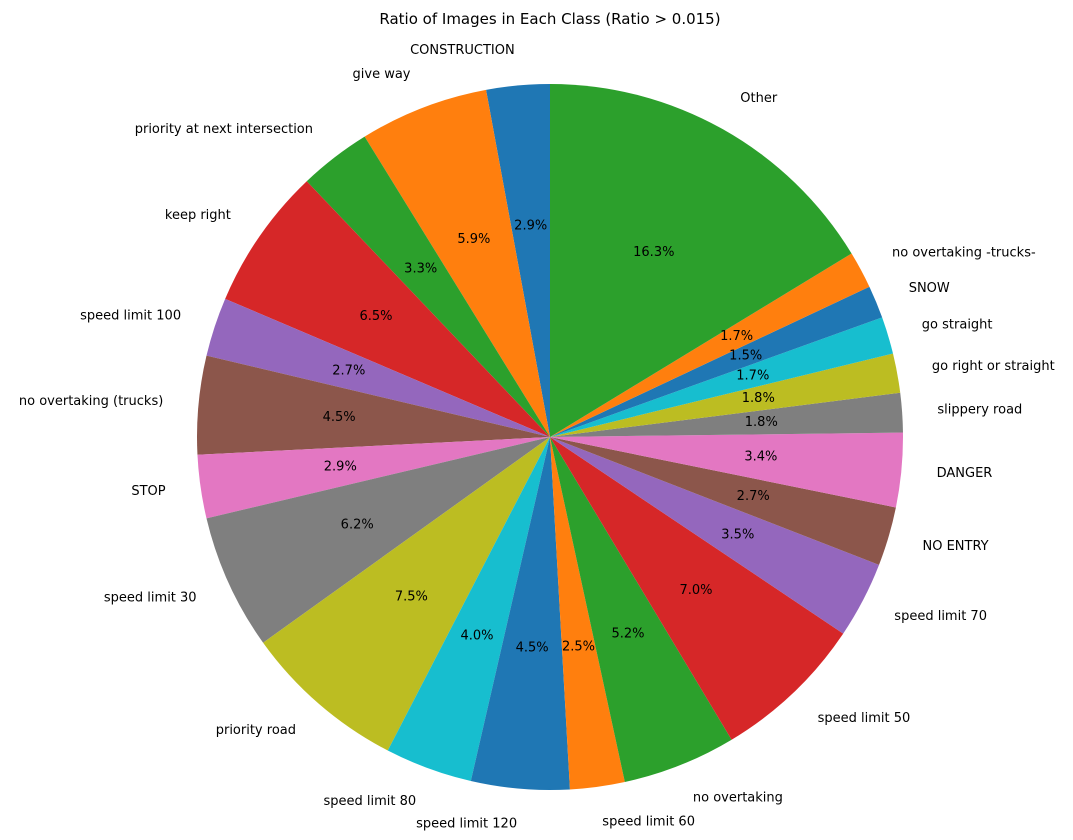  What do you see at coordinates (738, 798) in the screenshot?
I see `slice-label: no overtaking` at bounding box center [738, 798].